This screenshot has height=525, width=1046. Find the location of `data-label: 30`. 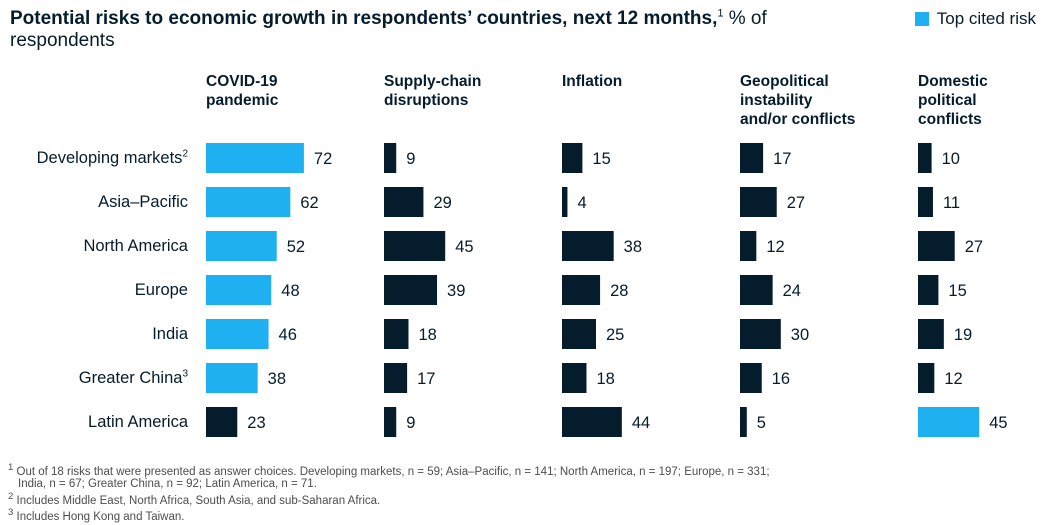

data-label: 30 is located at coordinates (800, 335).